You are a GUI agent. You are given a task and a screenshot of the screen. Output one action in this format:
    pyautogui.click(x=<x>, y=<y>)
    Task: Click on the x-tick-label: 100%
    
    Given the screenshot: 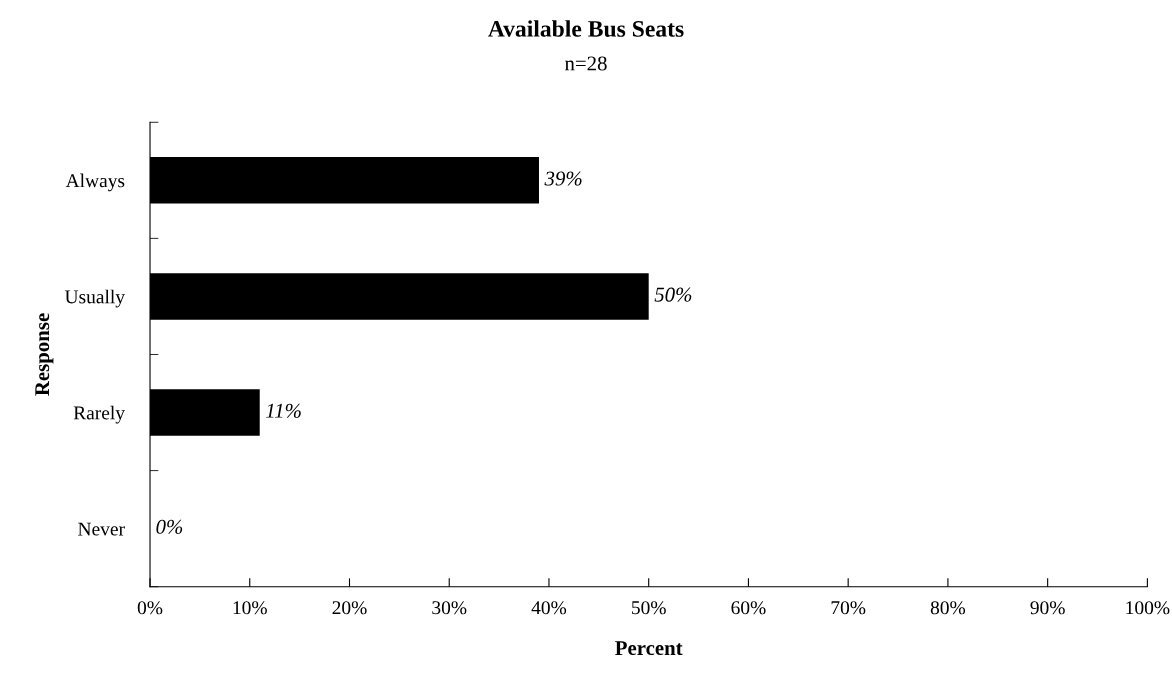 What is the action you would take?
    pyautogui.click(x=1148, y=608)
    